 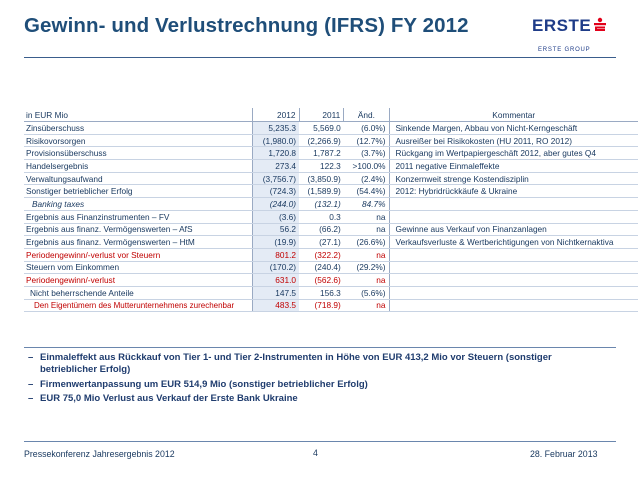 What do you see at coordinates (275, 255) in the screenshot?
I see `row-value-2012: 801.2` at bounding box center [275, 255].